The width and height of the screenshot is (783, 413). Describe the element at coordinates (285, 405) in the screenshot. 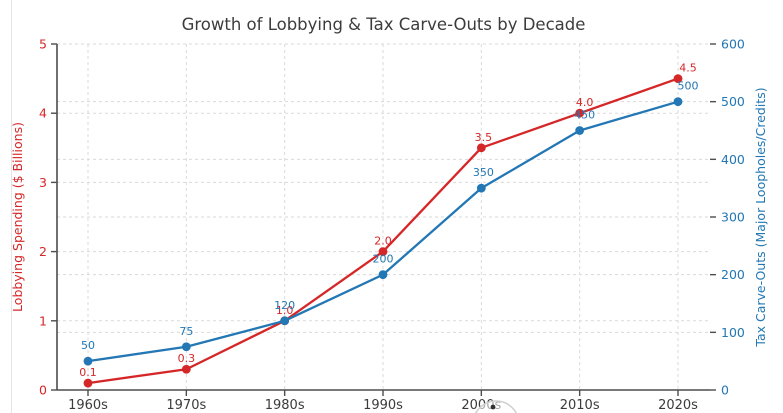

I see `x-axis-tick-label: 1980s` at that location.